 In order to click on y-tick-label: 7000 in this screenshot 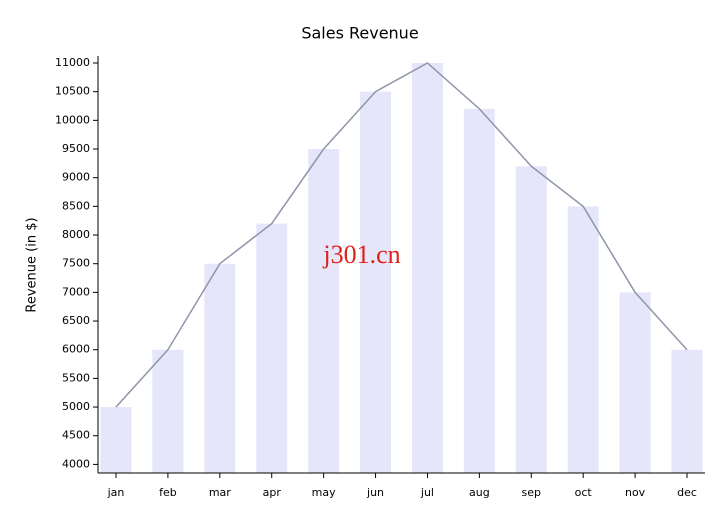, I will do `click(76, 291)`.